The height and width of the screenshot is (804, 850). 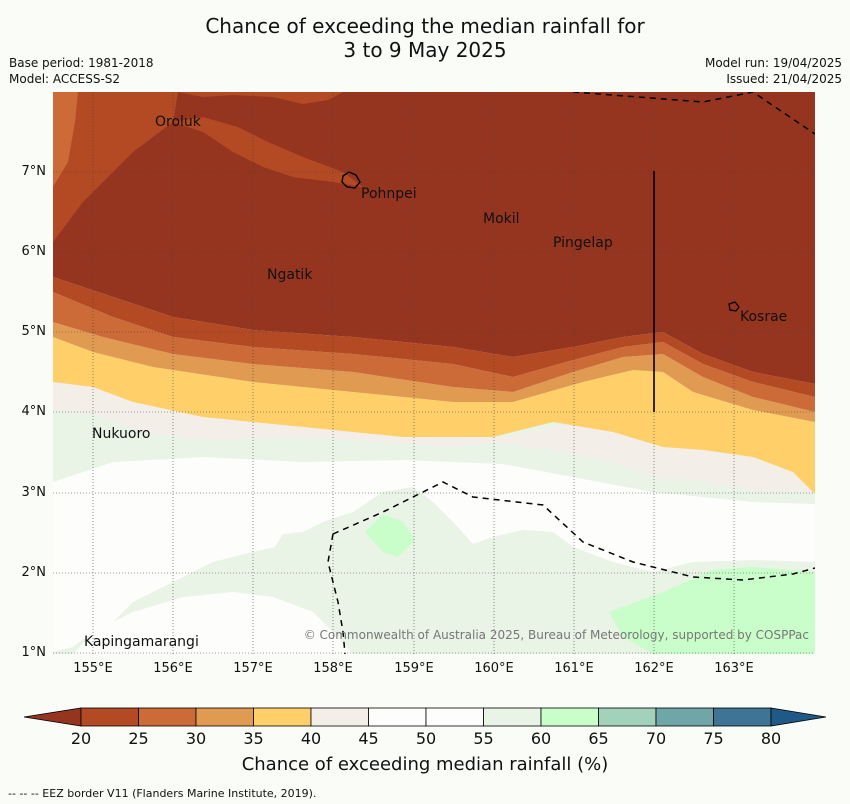 What do you see at coordinates (34, 251) in the screenshot?
I see `latitude-label: 6°N` at bounding box center [34, 251].